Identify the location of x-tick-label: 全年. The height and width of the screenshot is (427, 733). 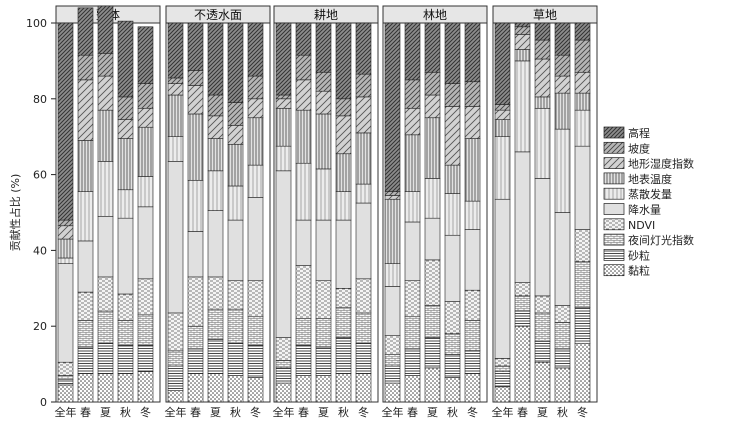
(176, 412).